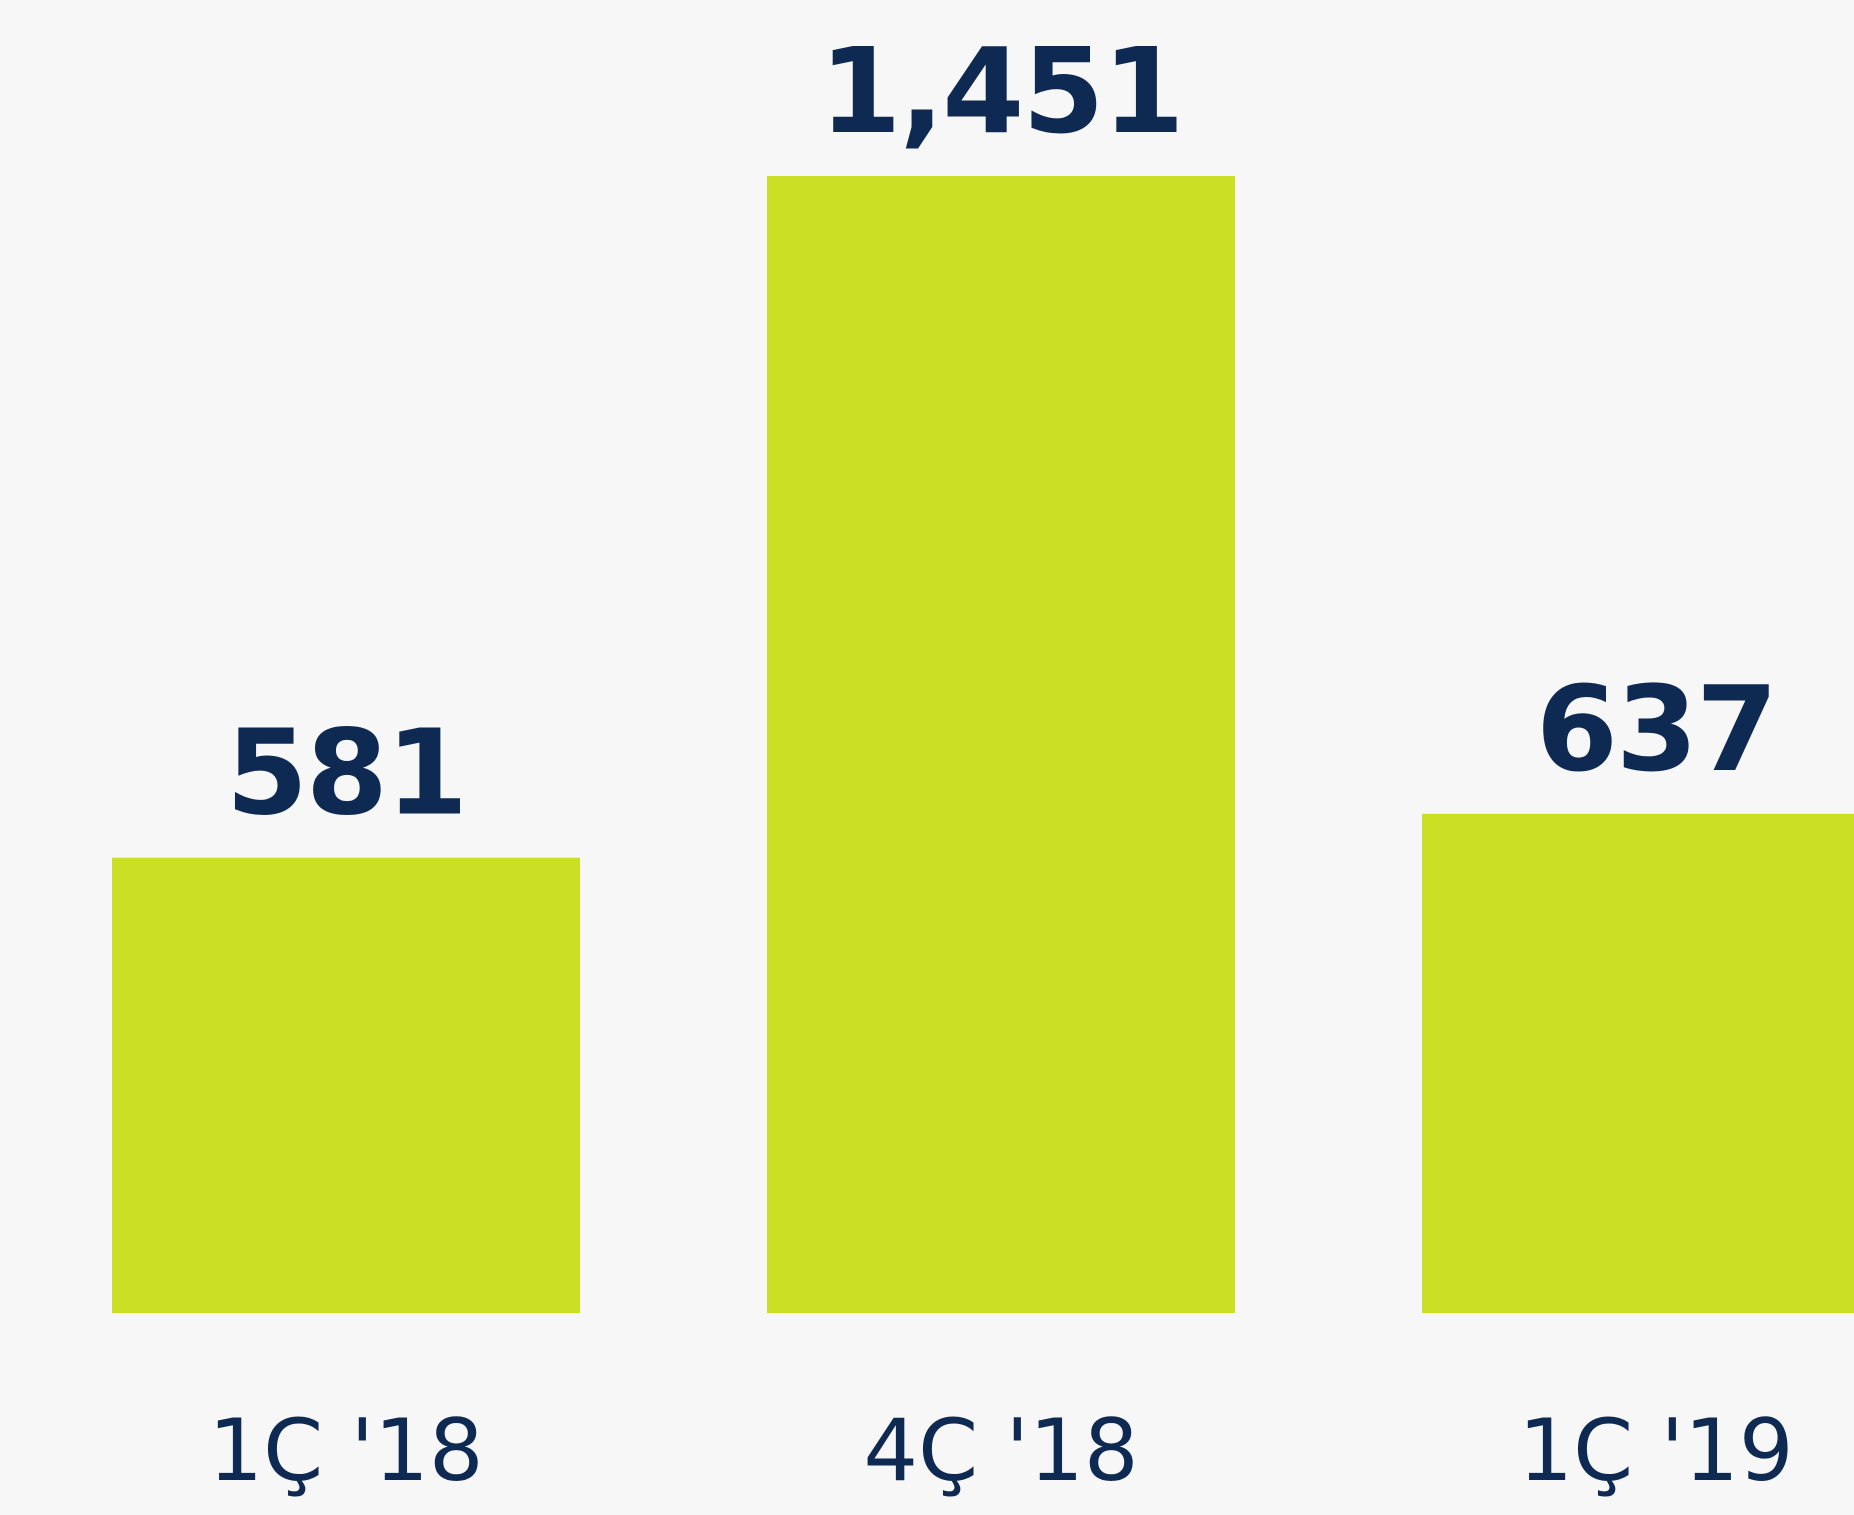 Image resolution: width=1854 pixels, height=1515 pixels. What do you see at coordinates (346, 773) in the screenshot?
I see `value-label-1: 581` at bounding box center [346, 773].